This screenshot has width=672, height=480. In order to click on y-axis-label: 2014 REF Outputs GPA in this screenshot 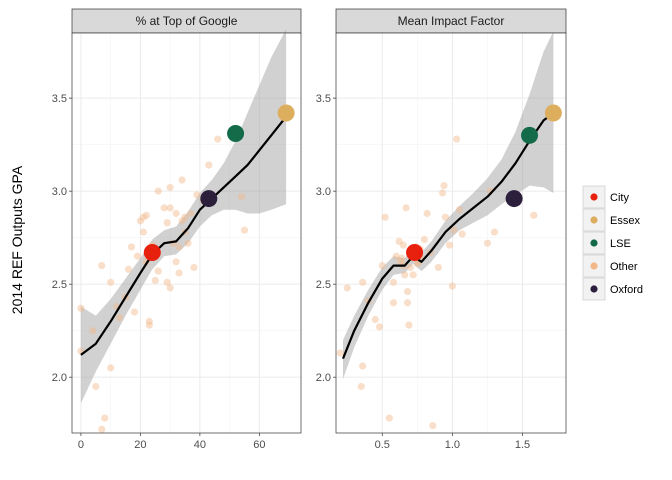, I will do `click(17, 239)`.